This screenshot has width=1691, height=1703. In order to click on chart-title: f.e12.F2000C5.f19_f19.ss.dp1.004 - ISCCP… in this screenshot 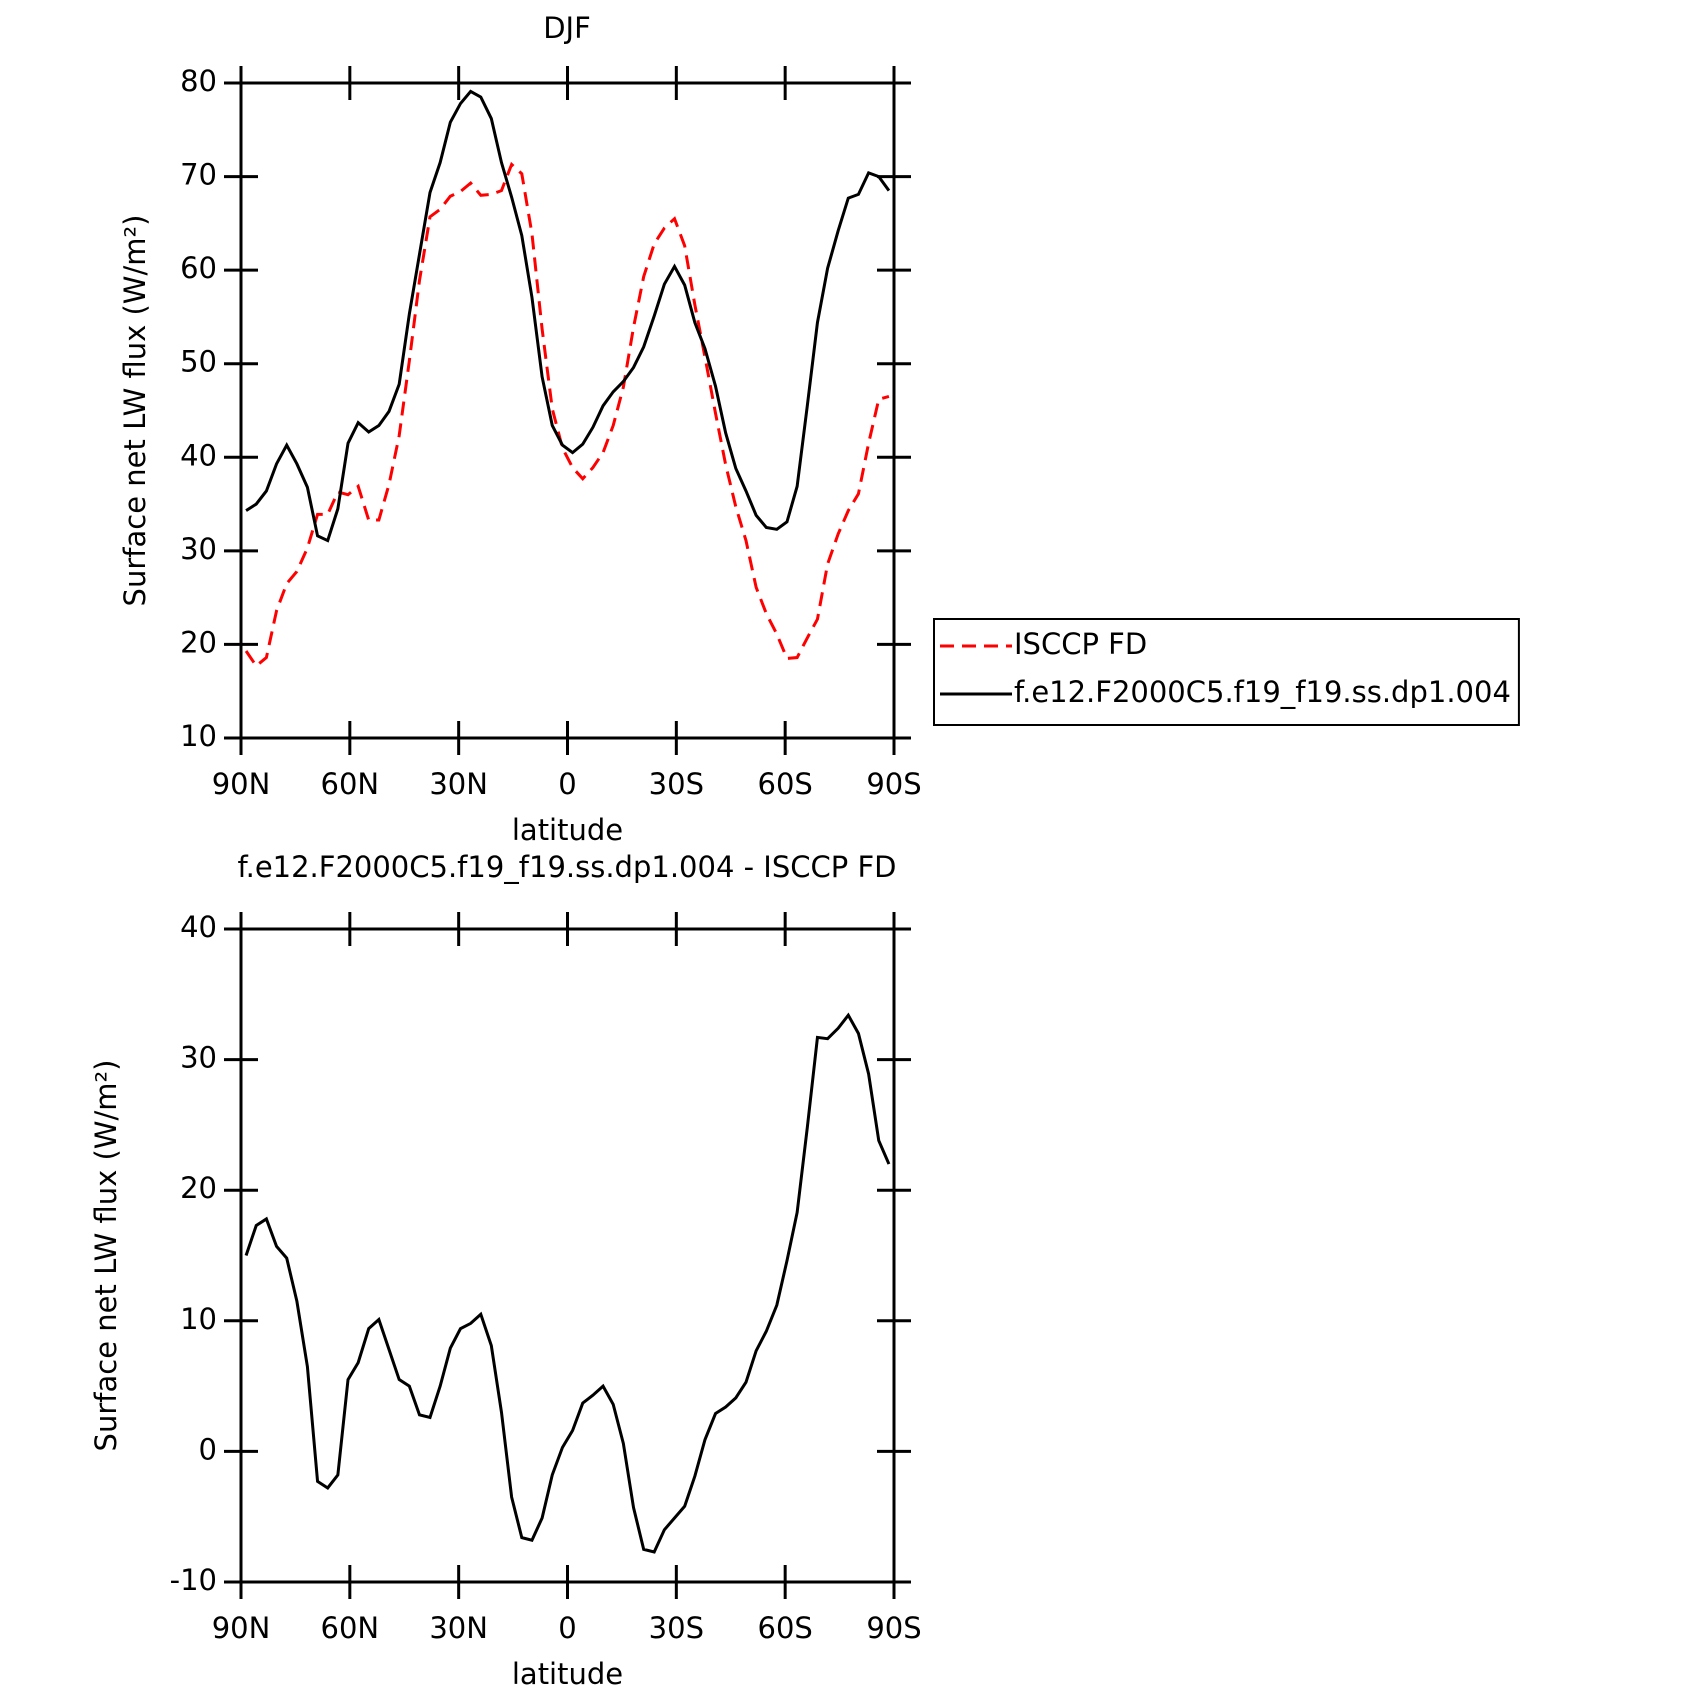, I will do `click(567, 867)`.